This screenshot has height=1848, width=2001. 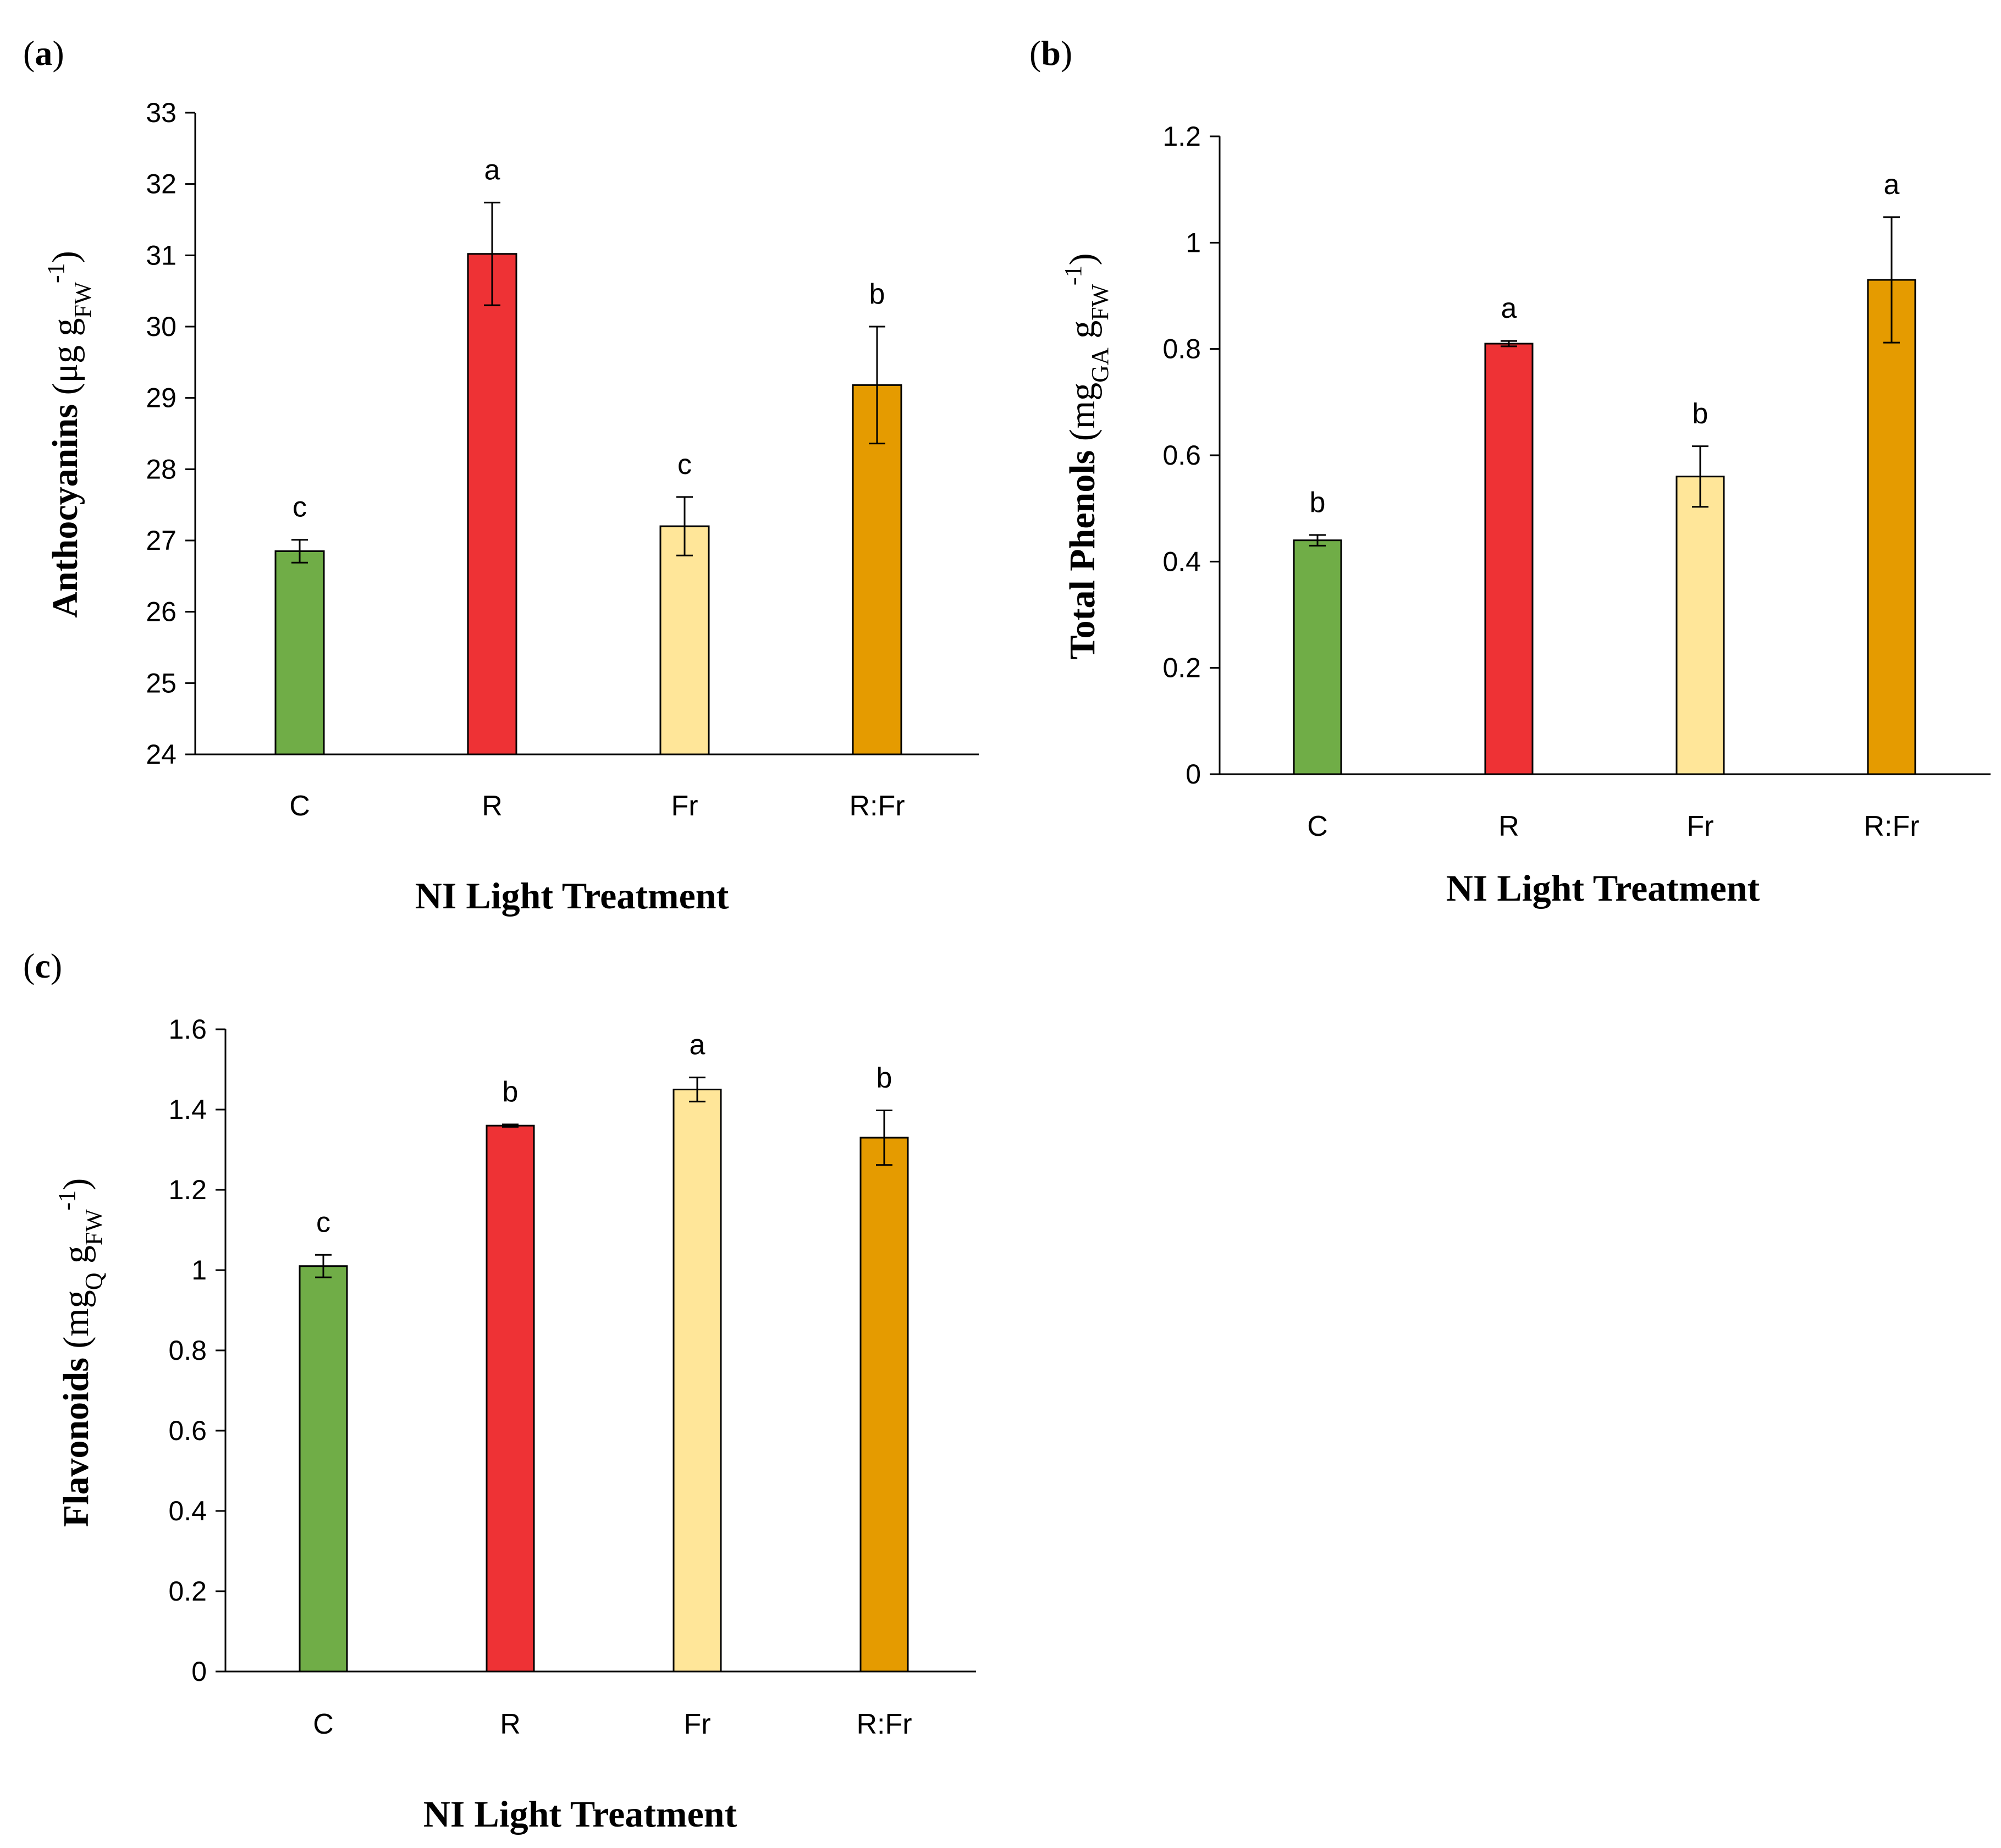 What do you see at coordinates (187, 1109) in the screenshot?
I see `y-tick-label: 1.4` at bounding box center [187, 1109].